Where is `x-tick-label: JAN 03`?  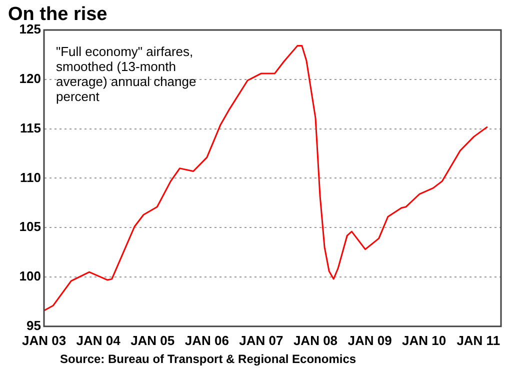
x-tick-label: JAN 03 is located at coordinates (44, 340).